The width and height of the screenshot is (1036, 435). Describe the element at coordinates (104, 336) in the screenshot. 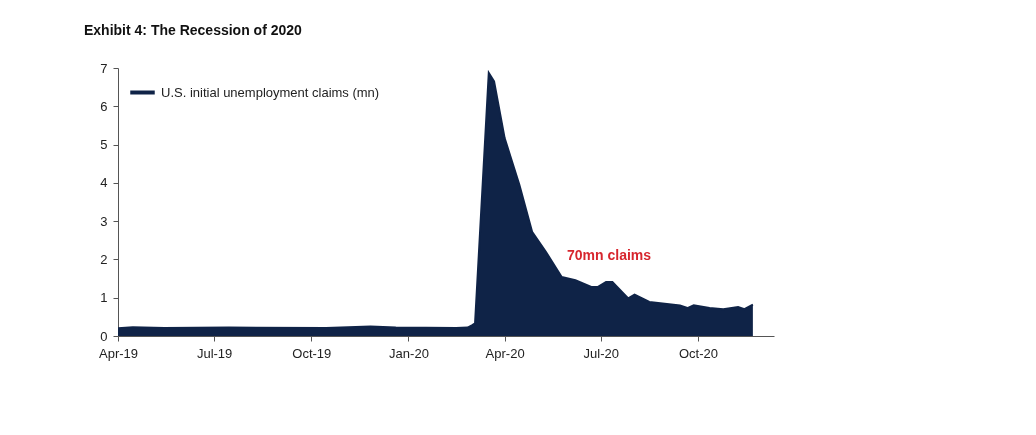

I see `y-tick-label: 0` at that location.